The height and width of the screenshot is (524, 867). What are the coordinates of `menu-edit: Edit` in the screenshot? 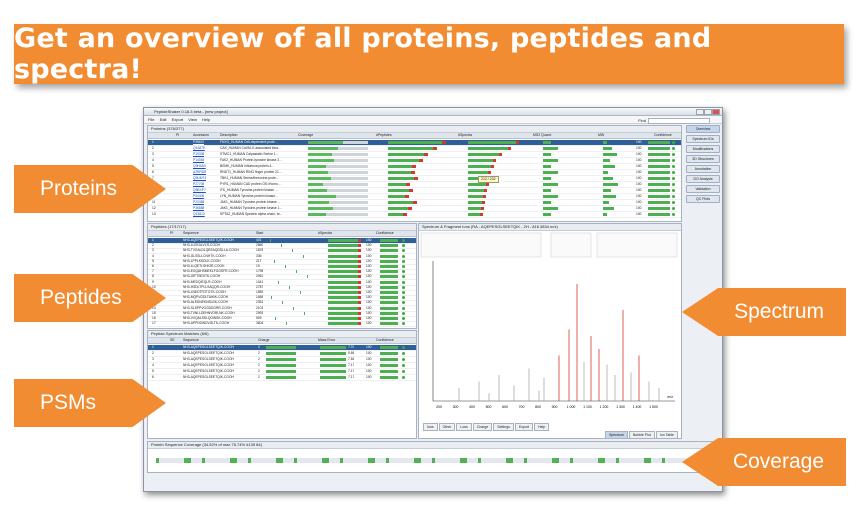 It's located at (163, 119).